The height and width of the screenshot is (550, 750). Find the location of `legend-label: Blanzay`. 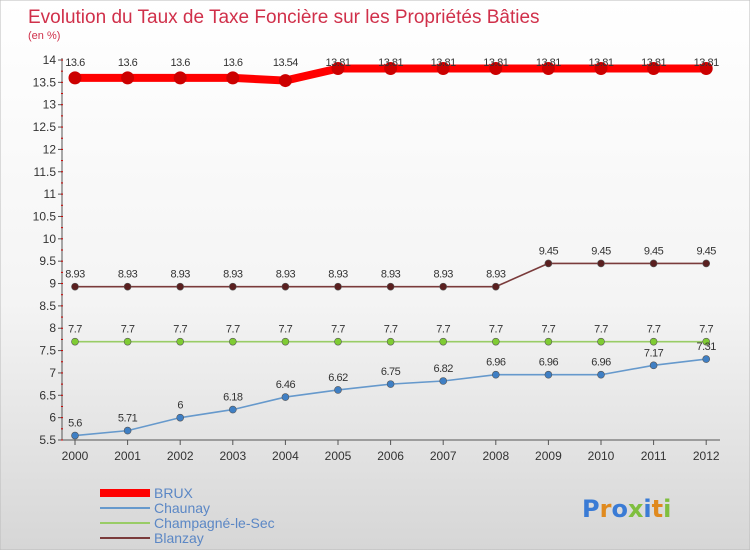

legend-label: Blanzay is located at coordinates (179, 538).